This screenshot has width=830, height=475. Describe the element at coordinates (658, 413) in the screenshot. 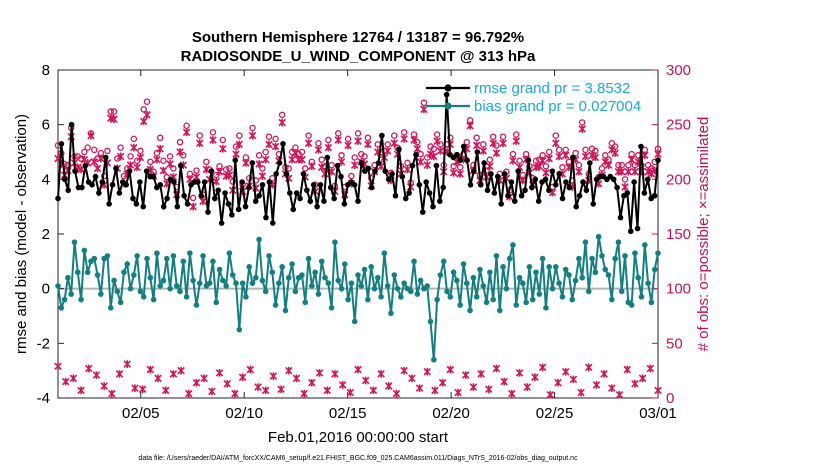

I see `x-tick-label: 03/01` at that location.